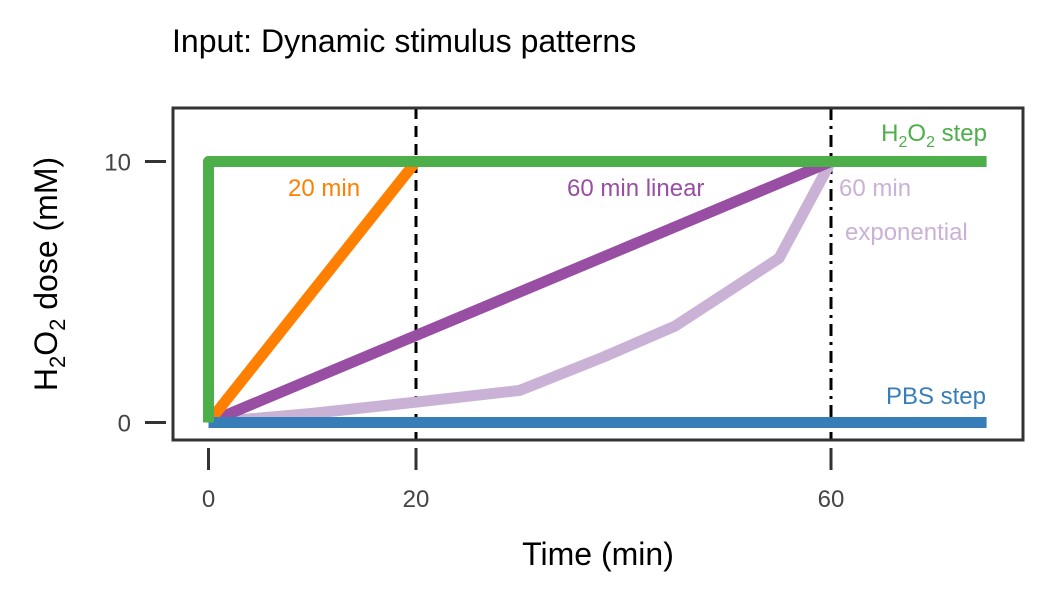 This screenshot has height=600, width=1050. What do you see at coordinates (124, 424) in the screenshot?
I see `y-tick-label-0: 0` at bounding box center [124, 424].